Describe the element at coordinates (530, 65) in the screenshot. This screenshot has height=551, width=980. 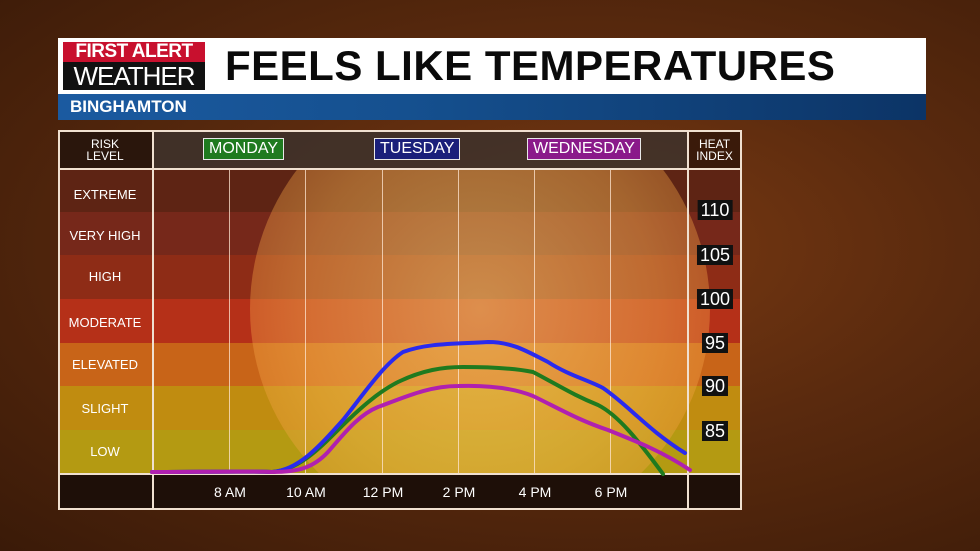
I see `page-title: FEELS LIKE TEMPERATURES` at that location.